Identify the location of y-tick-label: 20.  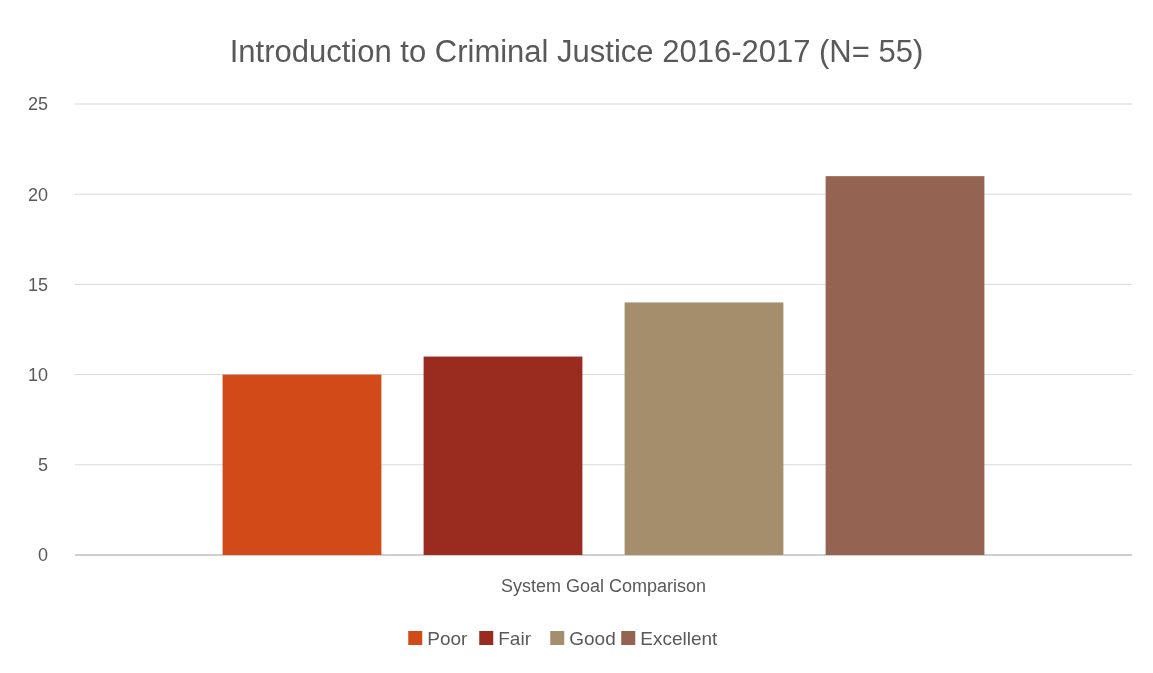
(37, 194).